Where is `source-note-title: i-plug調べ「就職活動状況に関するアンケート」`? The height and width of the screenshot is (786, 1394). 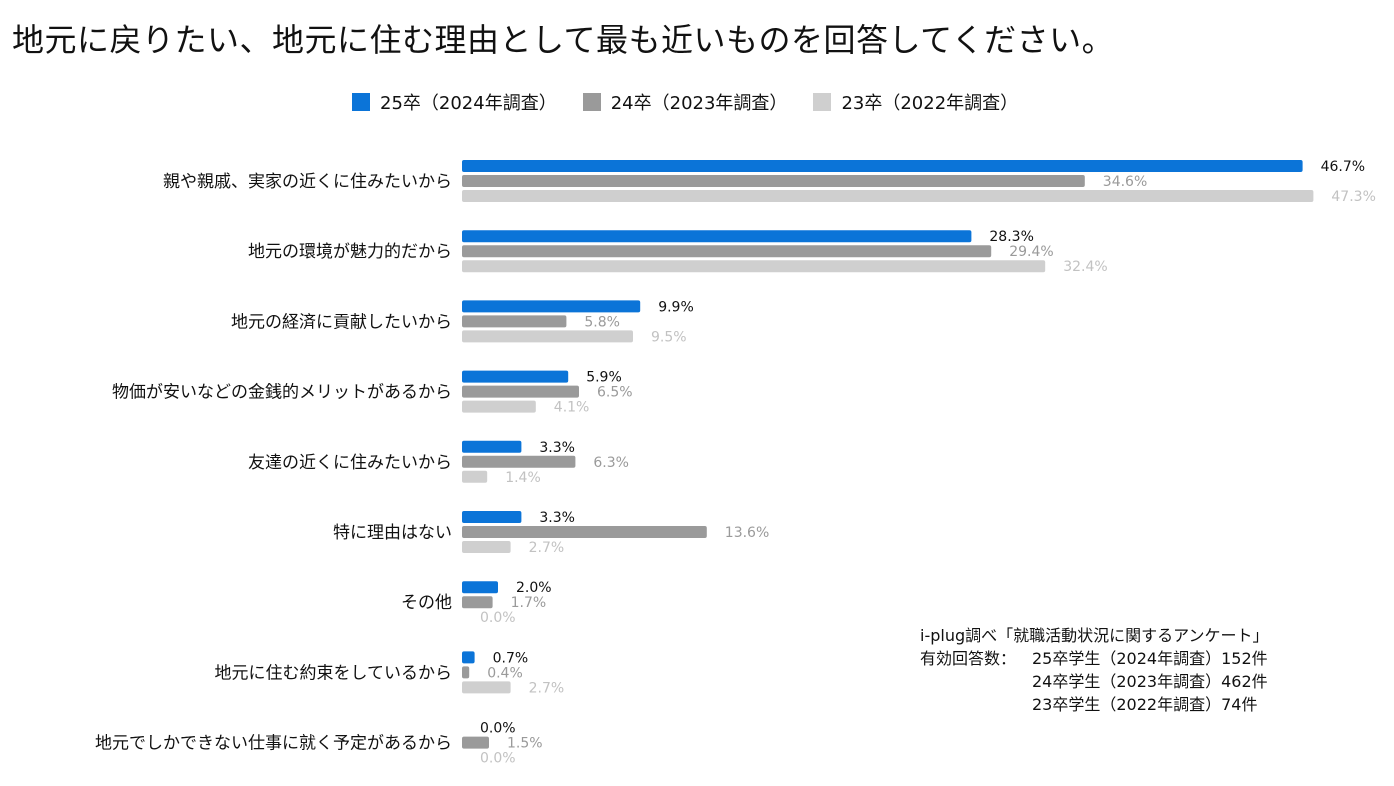 source-note-title: i-plug調べ「就職活動状況に関するアンケート」 is located at coordinates (1094, 635).